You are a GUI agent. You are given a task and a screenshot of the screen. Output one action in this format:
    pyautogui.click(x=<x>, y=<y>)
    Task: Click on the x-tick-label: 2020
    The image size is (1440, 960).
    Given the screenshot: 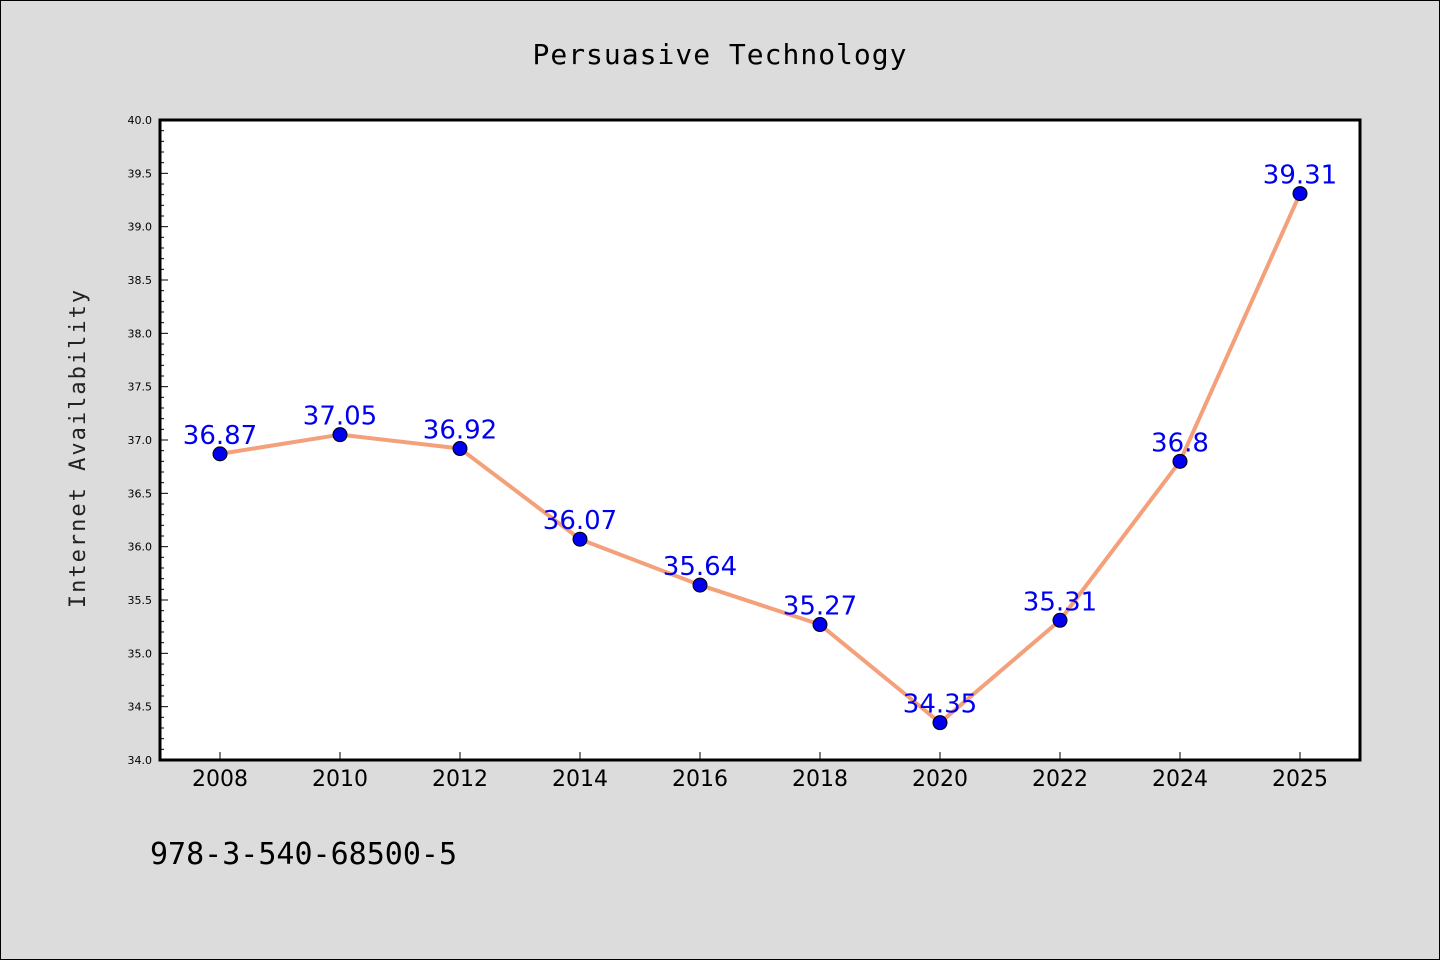 What is the action you would take?
    pyautogui.click(x=940, y=779)
    